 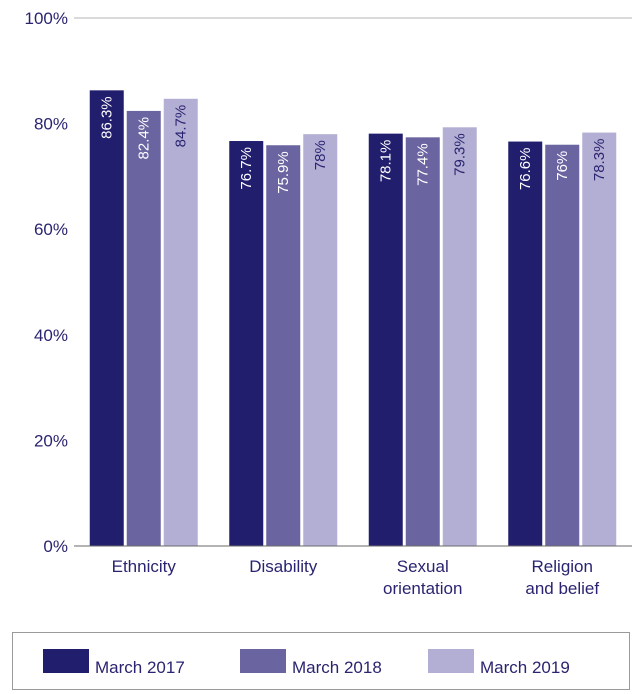 I want to click on legend-label: March 2019, so click(x=525, y=667).